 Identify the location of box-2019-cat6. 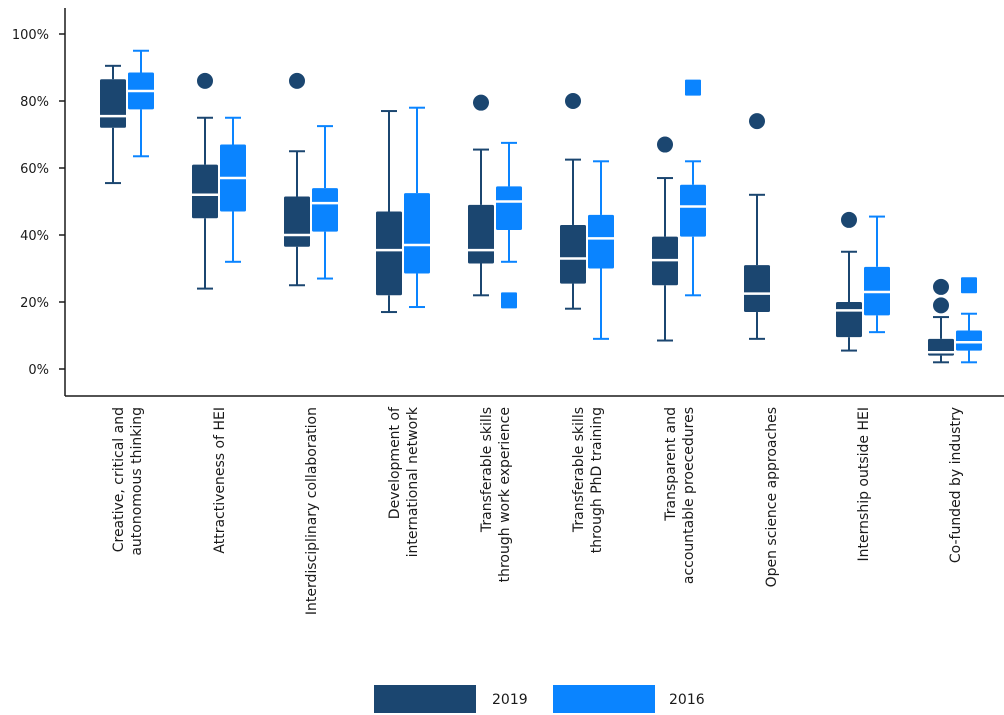
(665, 239).